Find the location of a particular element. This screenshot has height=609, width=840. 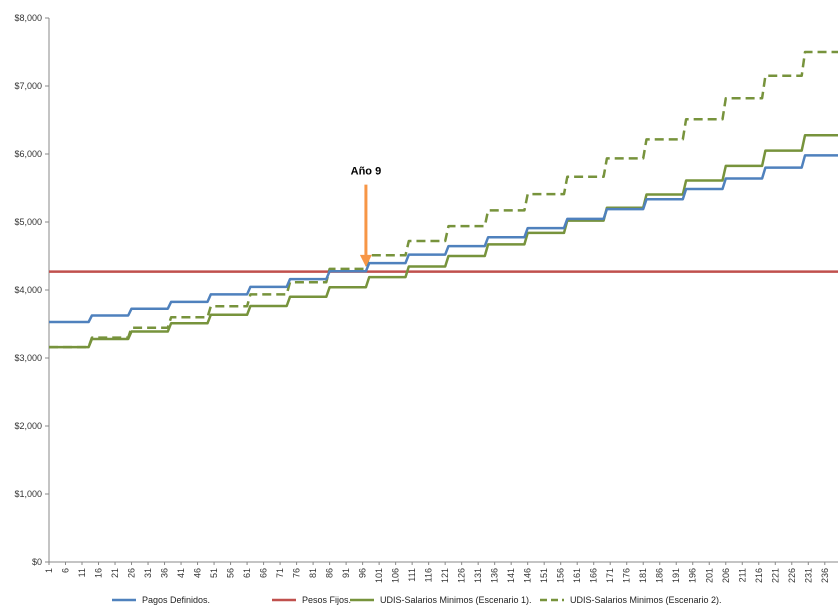

x-tick-label: 236 is located at coordinates (825, 575).